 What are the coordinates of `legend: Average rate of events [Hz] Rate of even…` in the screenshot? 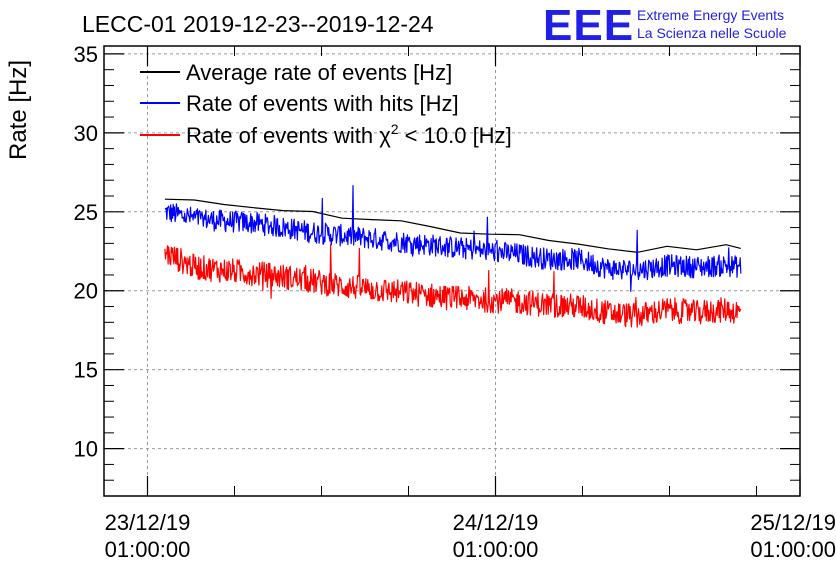 It's located at (326, 104).